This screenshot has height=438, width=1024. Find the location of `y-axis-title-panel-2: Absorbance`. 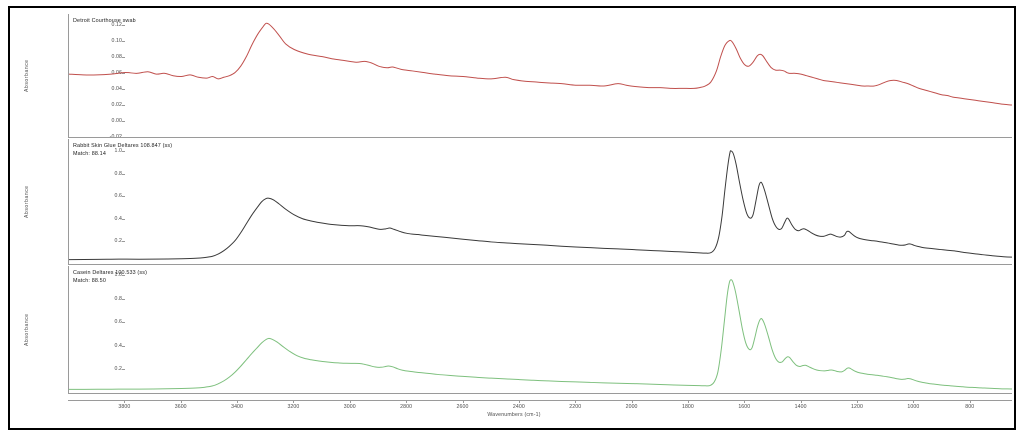

y-axis-title-panel-2: Absorbance is located at coordinates (27, 330).